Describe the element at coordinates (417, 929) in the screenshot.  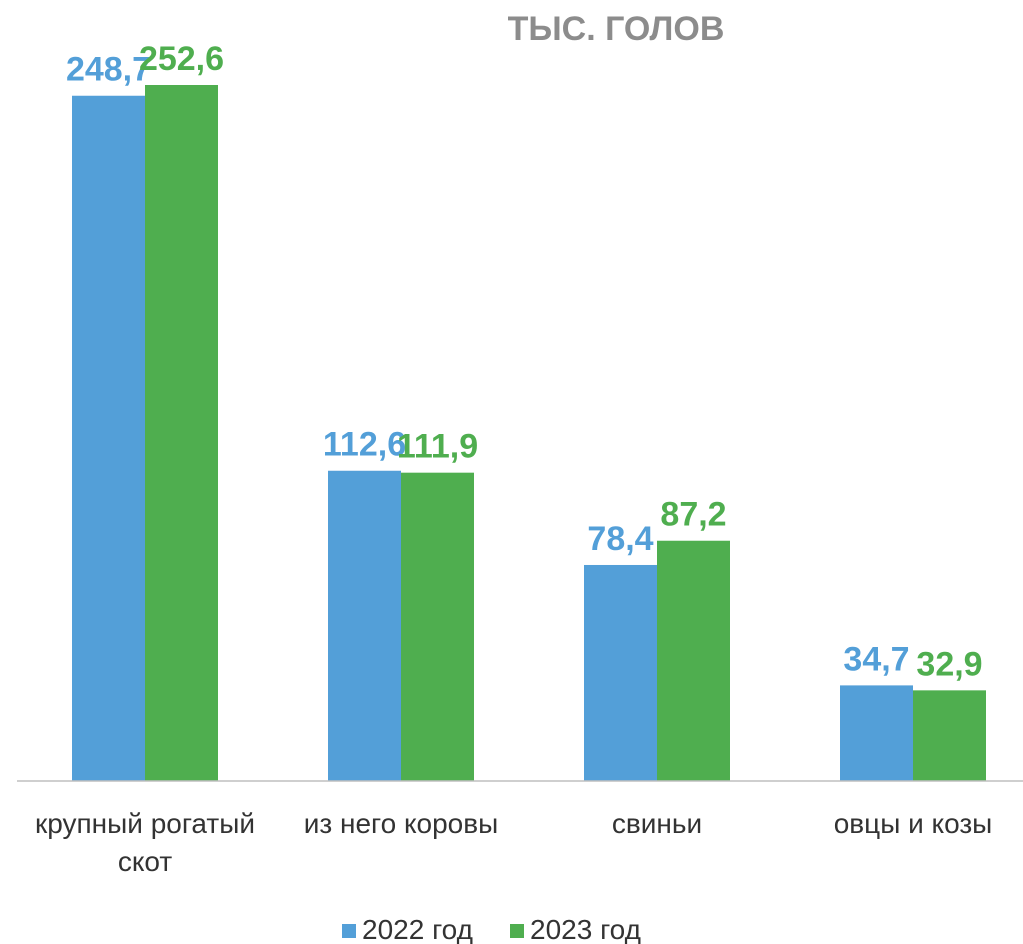
I see `legend-label-0: 2022 год` at that location.